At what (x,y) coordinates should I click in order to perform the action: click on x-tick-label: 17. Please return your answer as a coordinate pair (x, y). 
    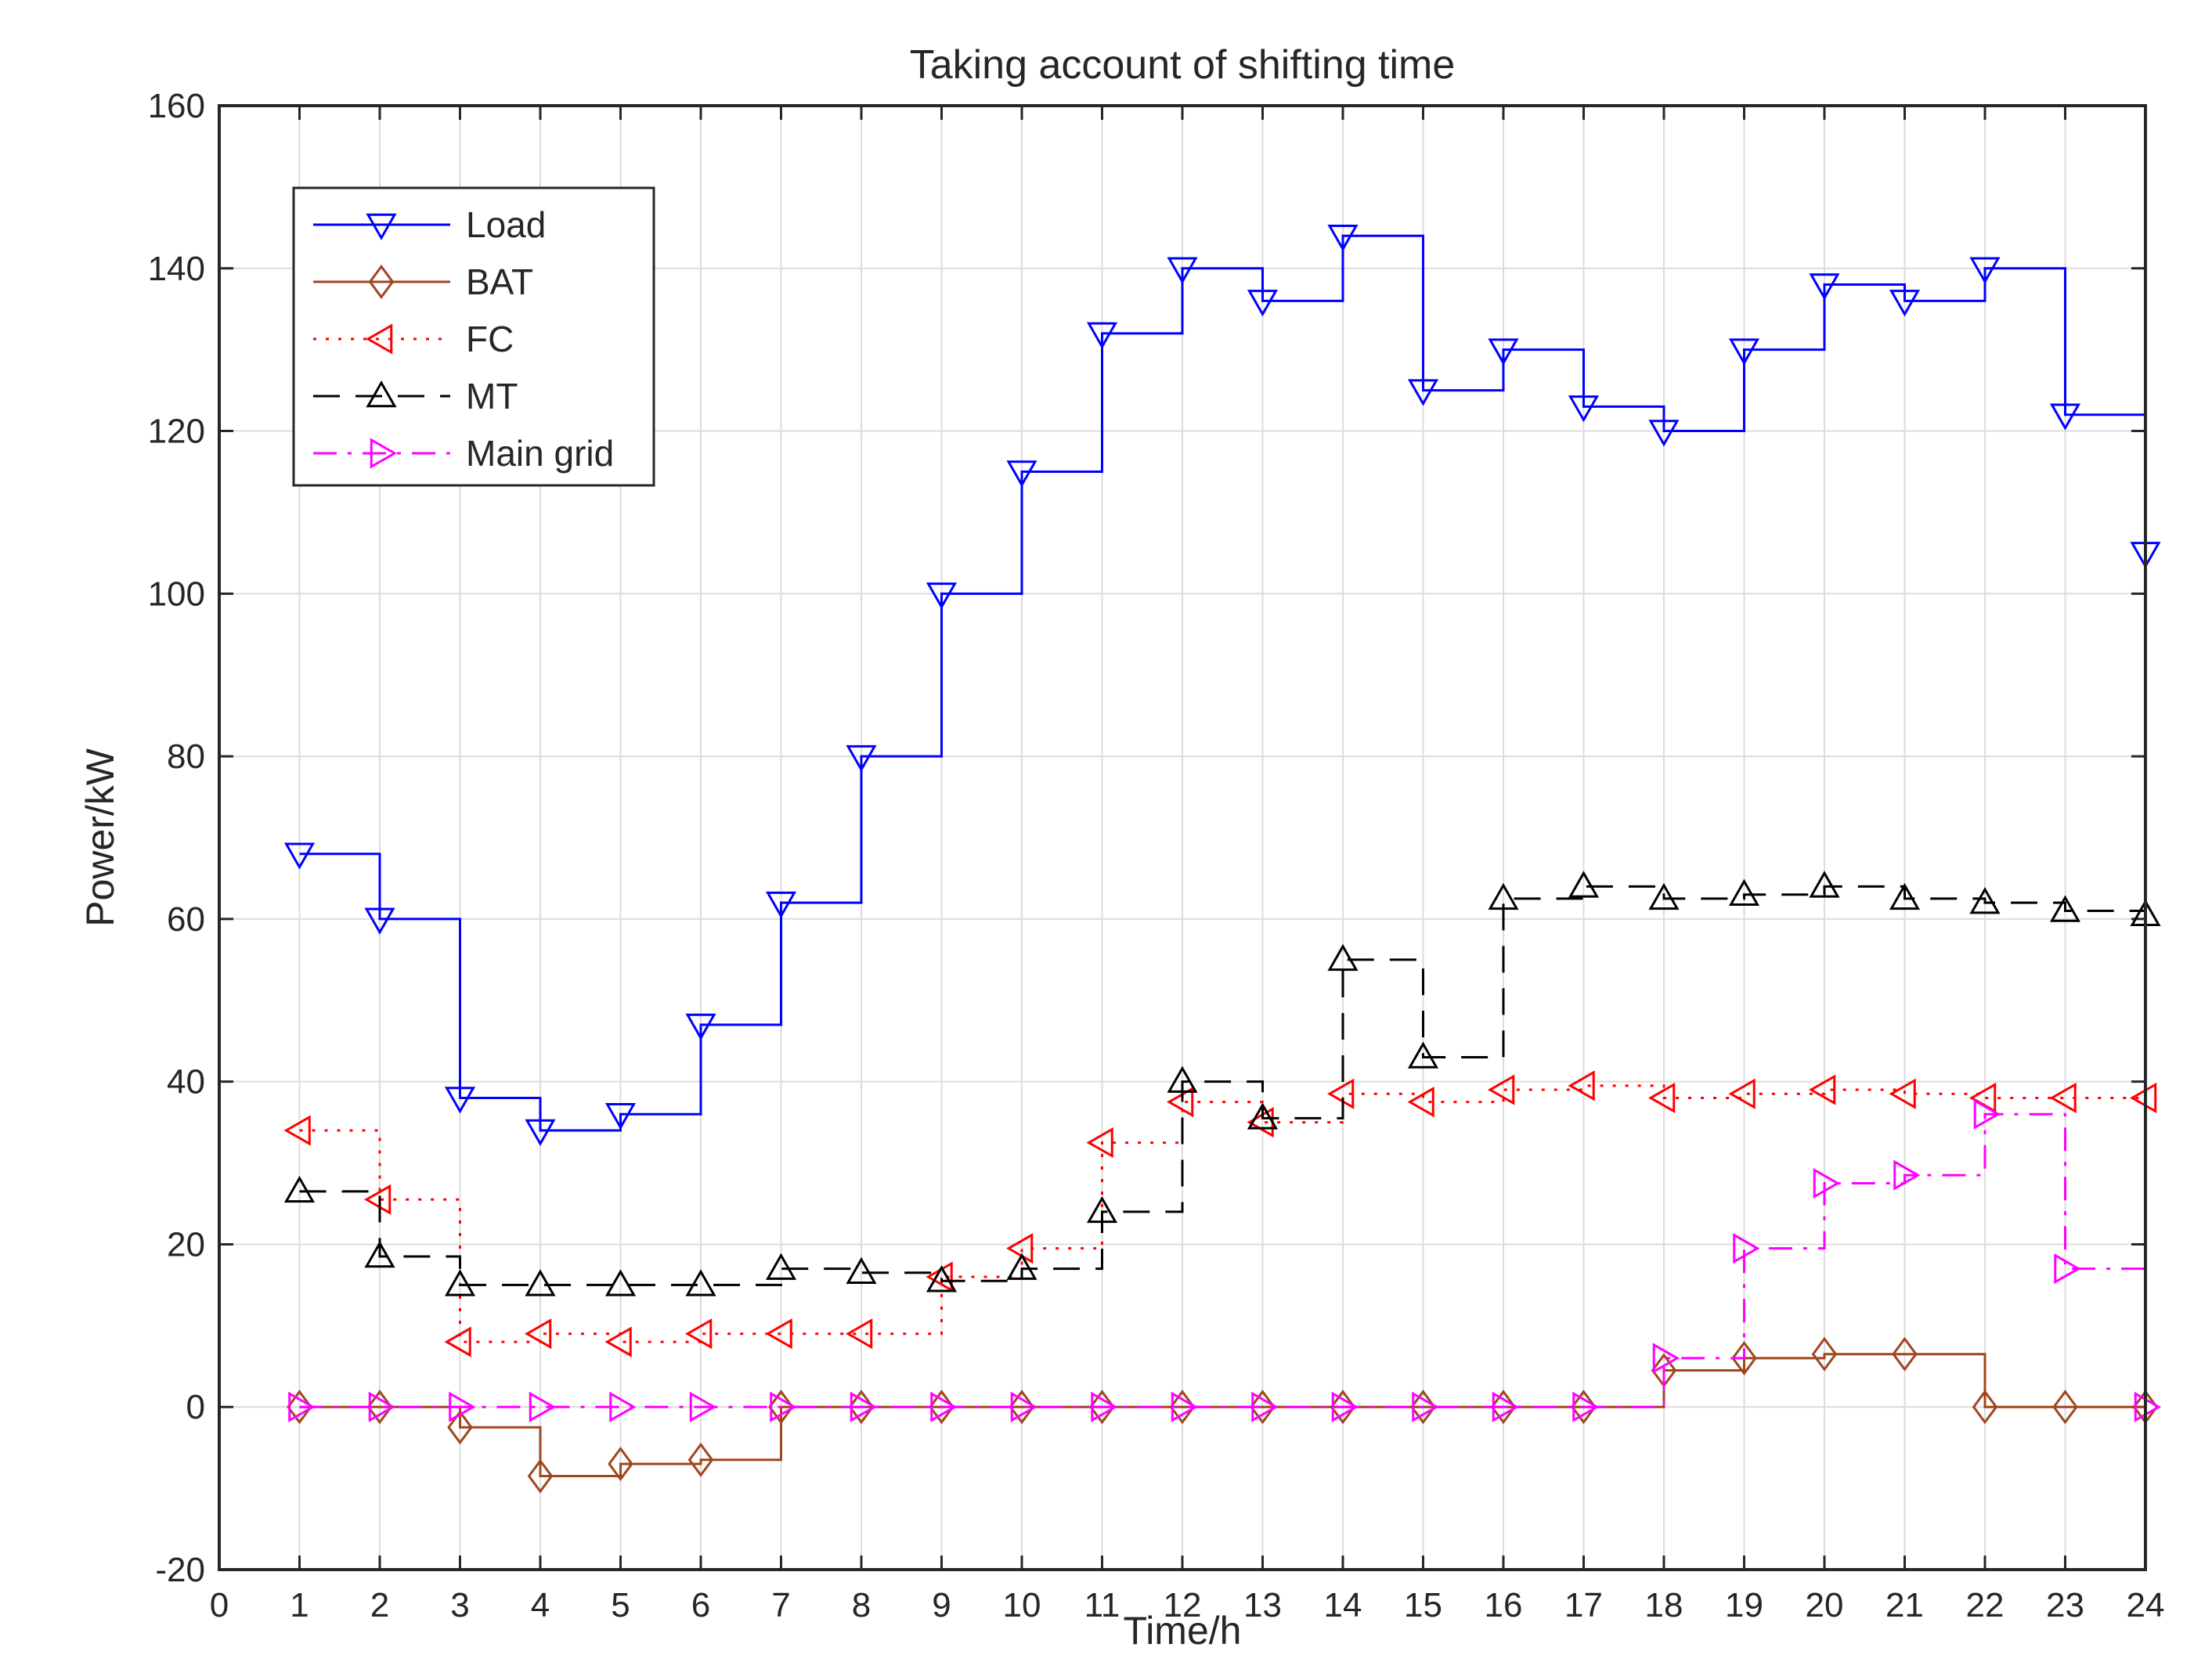
    Looking at the image, I should click on (1583, 1605).